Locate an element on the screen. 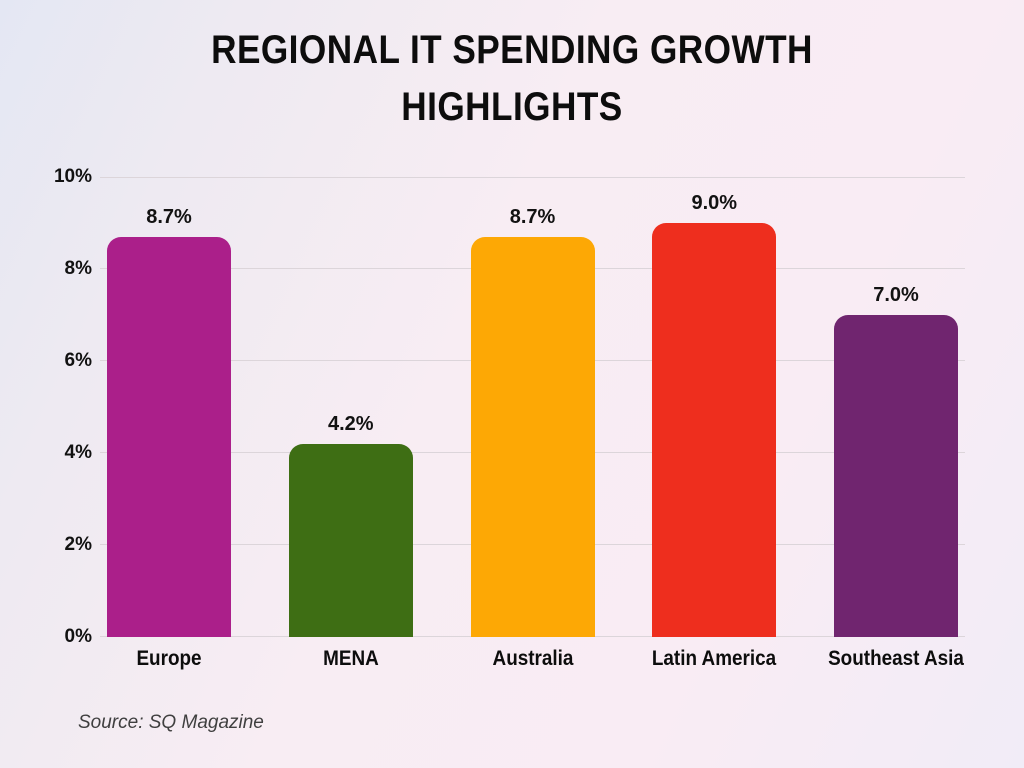 This screenshot has height=768, width=1024. x-tick-latin-america: Latin America is located at coordinates (714, 658).